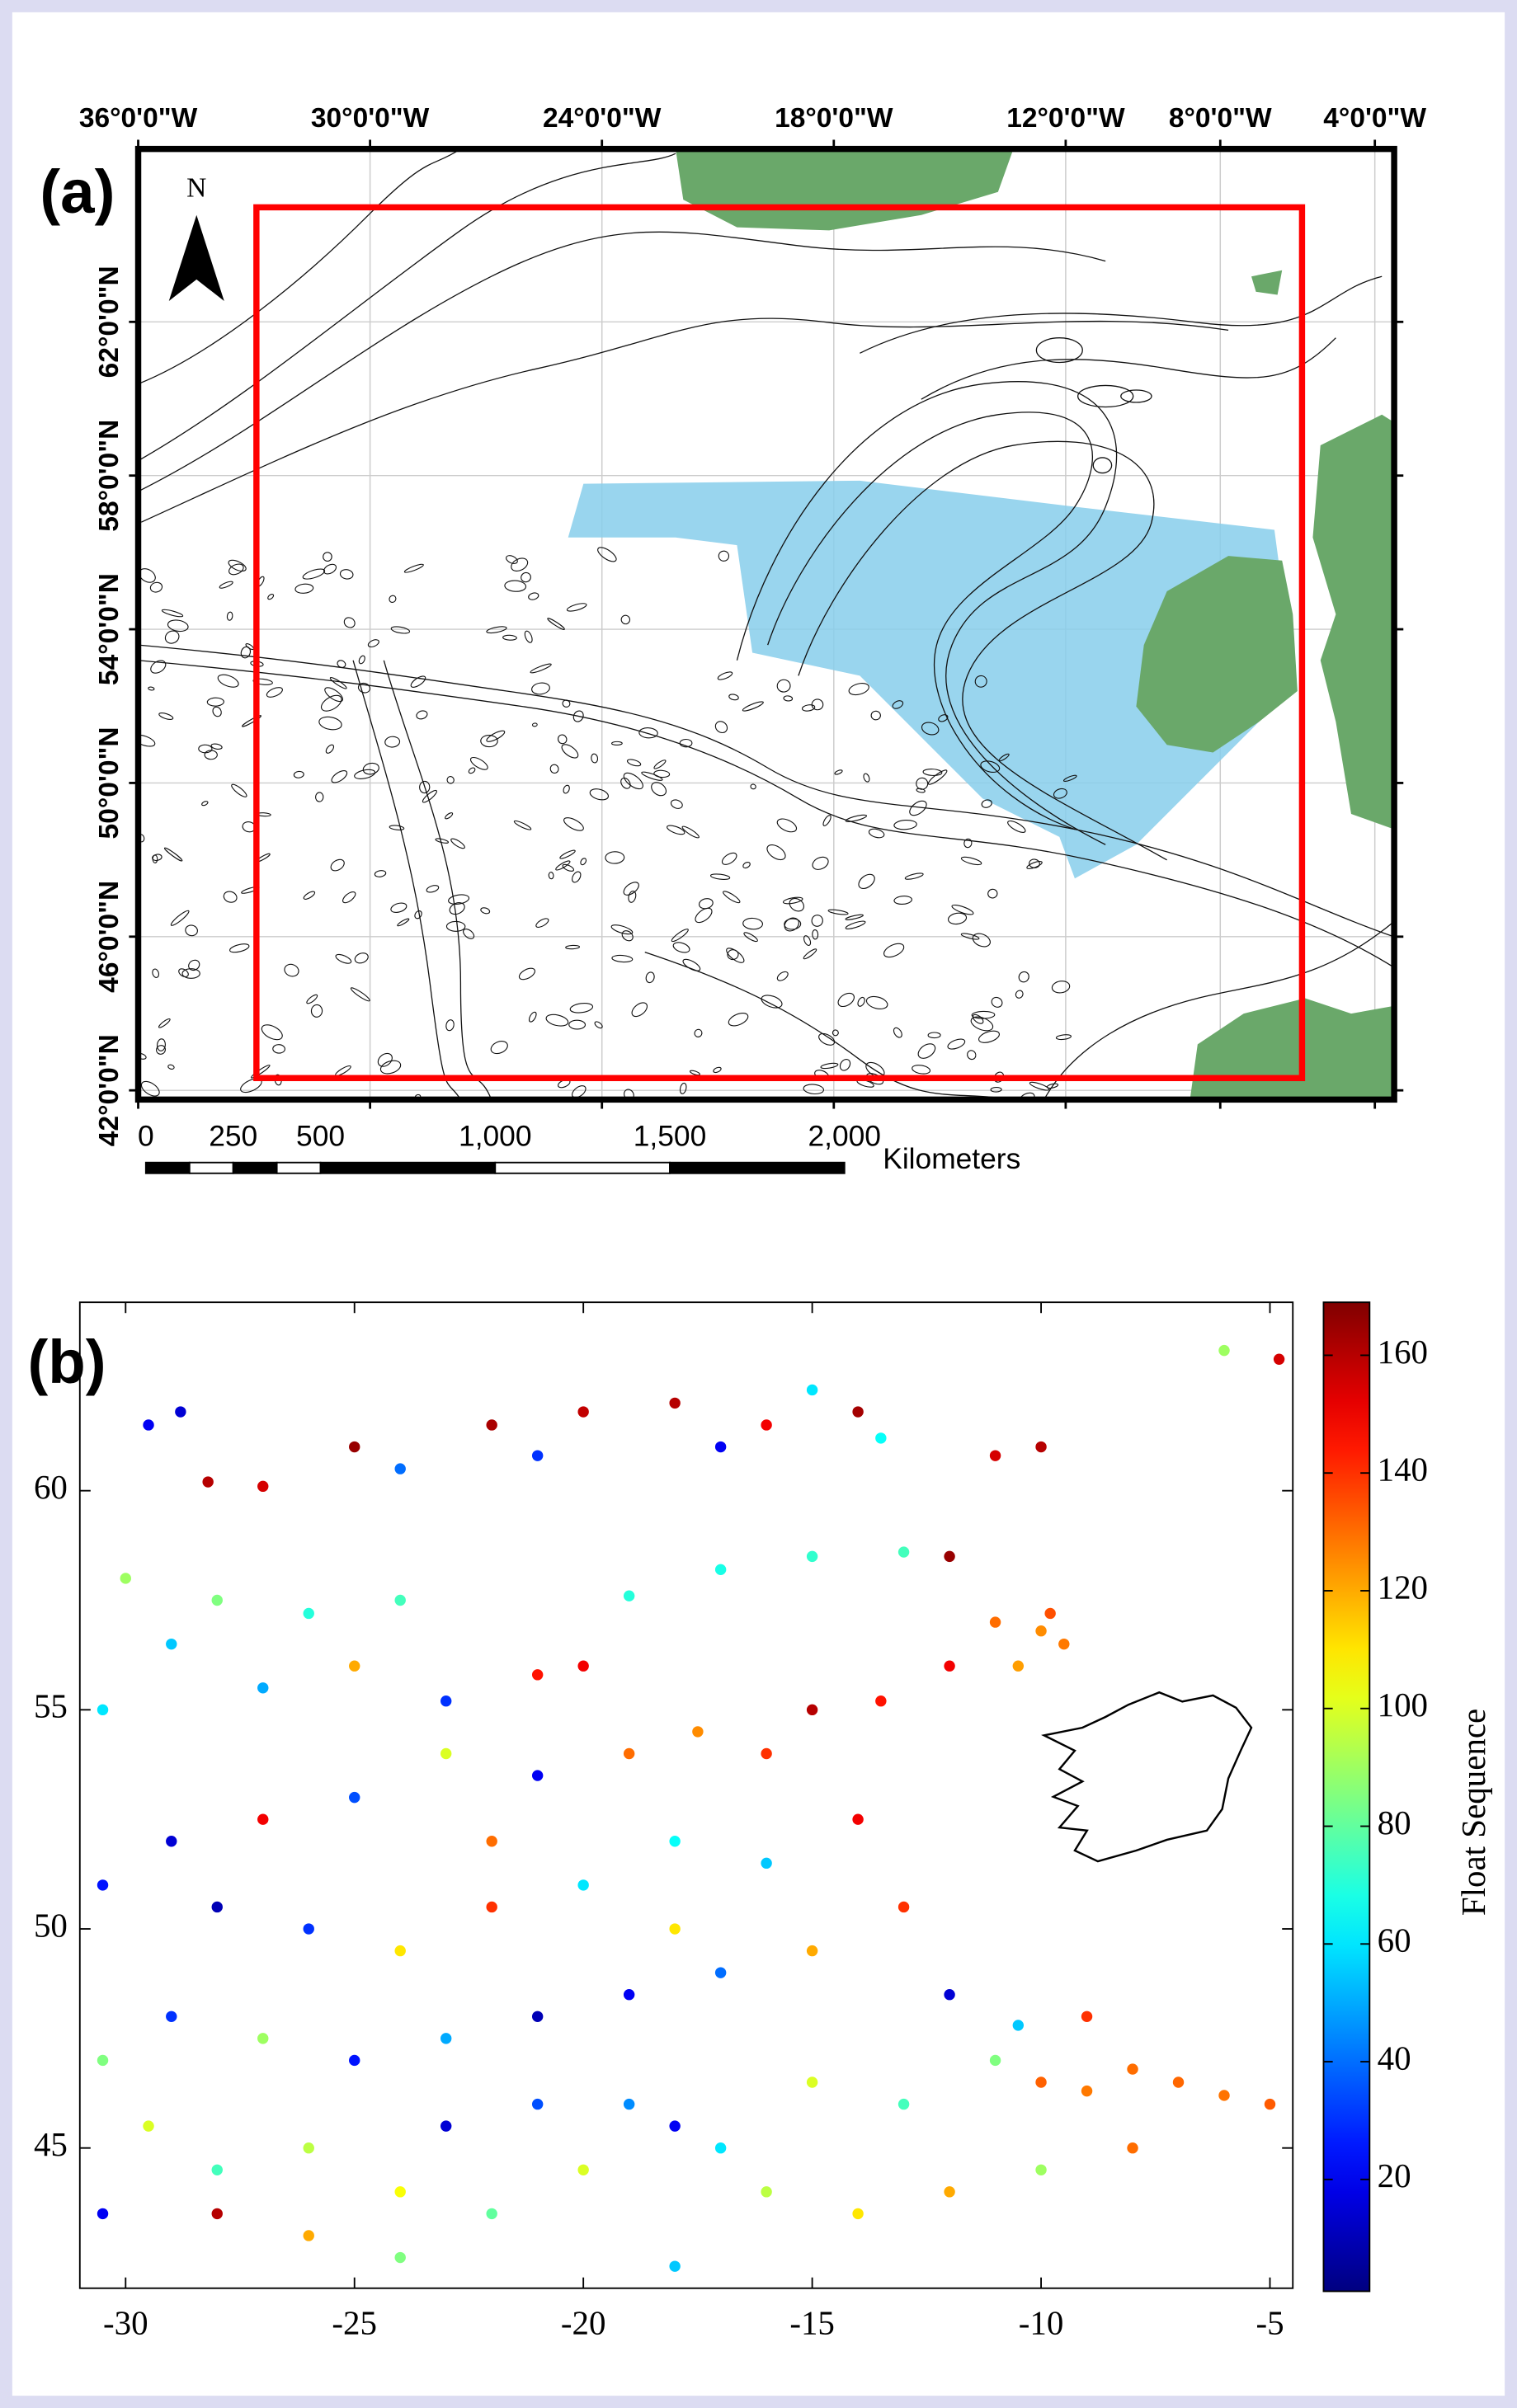 Image resolution: width=1517 pixels, height=2408 pixels. I want to click on north-arrow, so click(196, 257).